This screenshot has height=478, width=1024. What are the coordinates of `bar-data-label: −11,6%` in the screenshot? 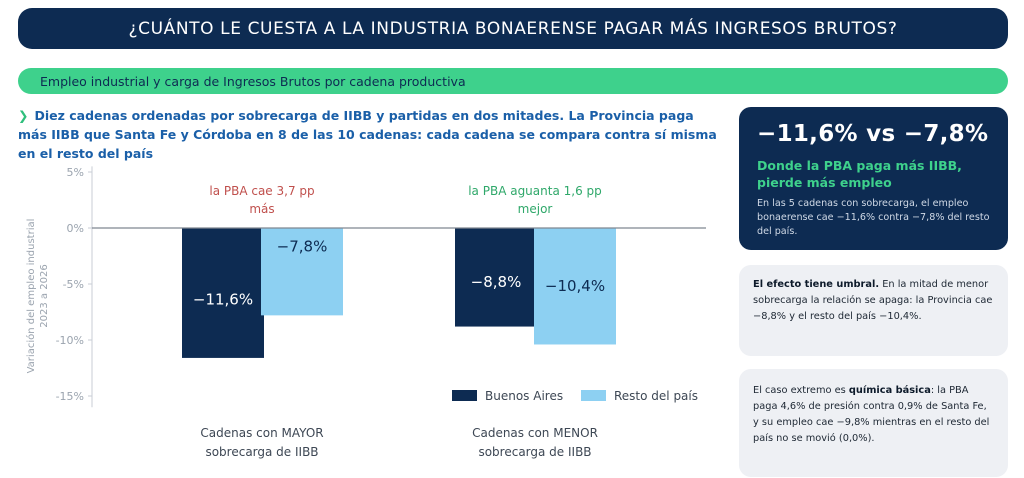 It's located at (223, 299).